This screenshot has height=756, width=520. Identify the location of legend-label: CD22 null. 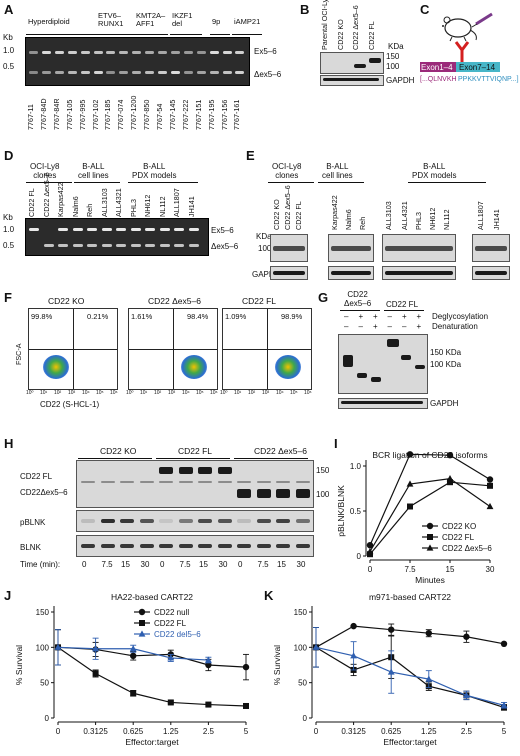
(171, 612).